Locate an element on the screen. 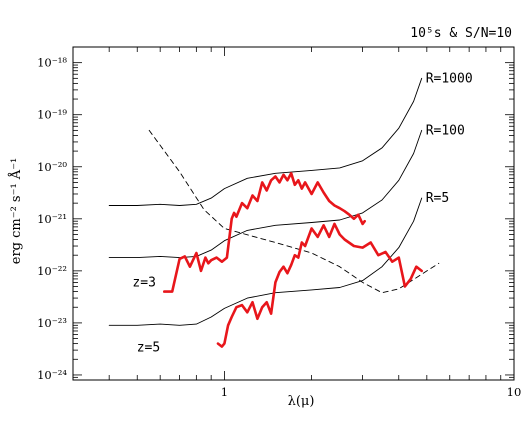 The image size is (532, 424). y-tick-label: 10⁻¹⁹ is located at coordinates (52, 115).